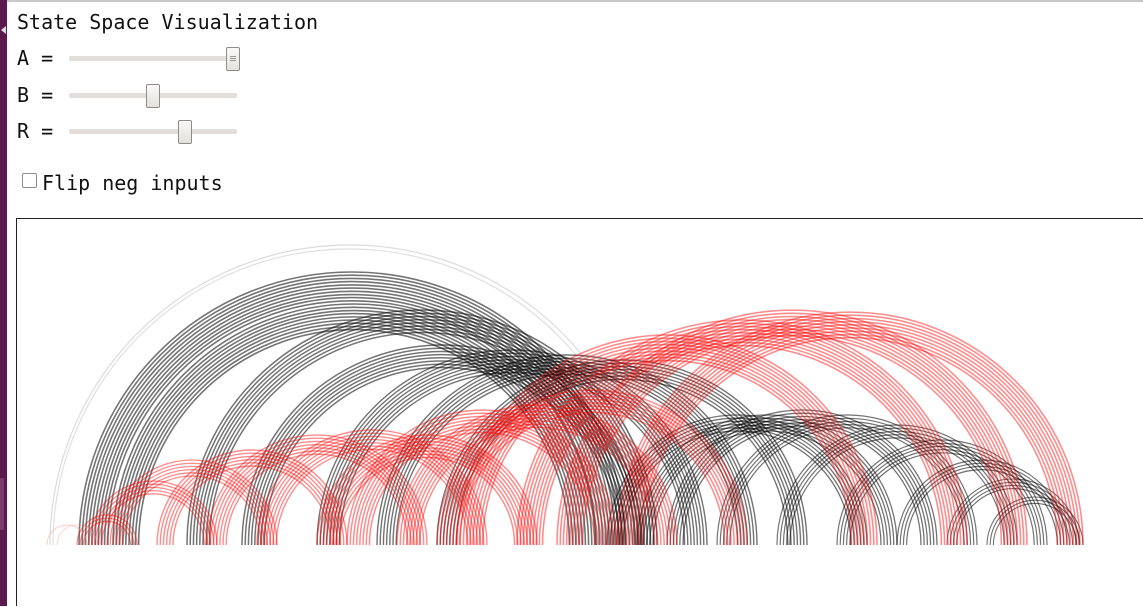 The height and width of the screenshot is (607, 1143). I want to click on flip-neg-inputs-checkbox, so click(29, 180).